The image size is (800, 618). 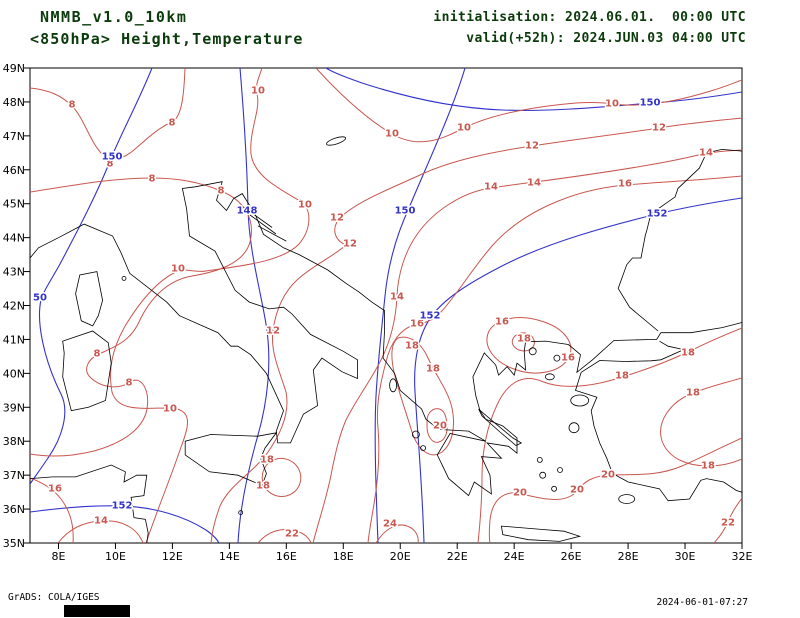 What do you see at coordinates (265, 224) in the screenshot?
I see `islands-dalmatia` at bounding box center [265, 224].